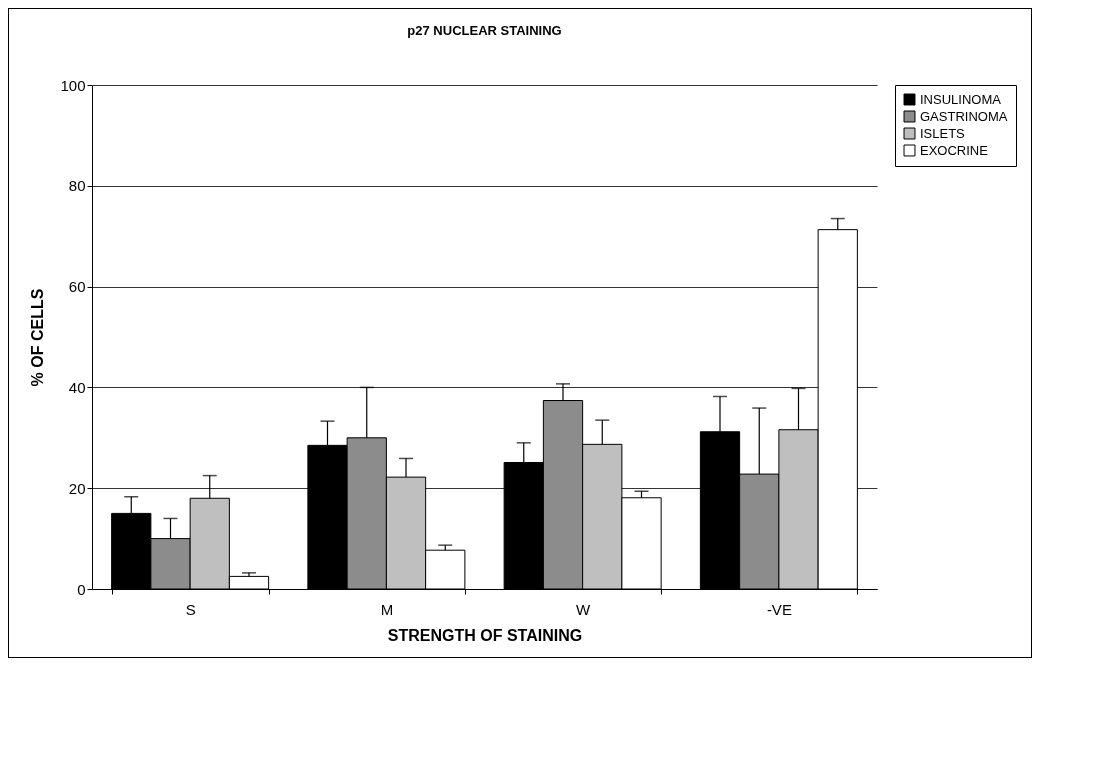 Image resolution: width=1100 pixels, height=766 pixels. Describe the element at coordinates (77, 488) in the screenshot. I see `y-tick-label: 20` at that location.